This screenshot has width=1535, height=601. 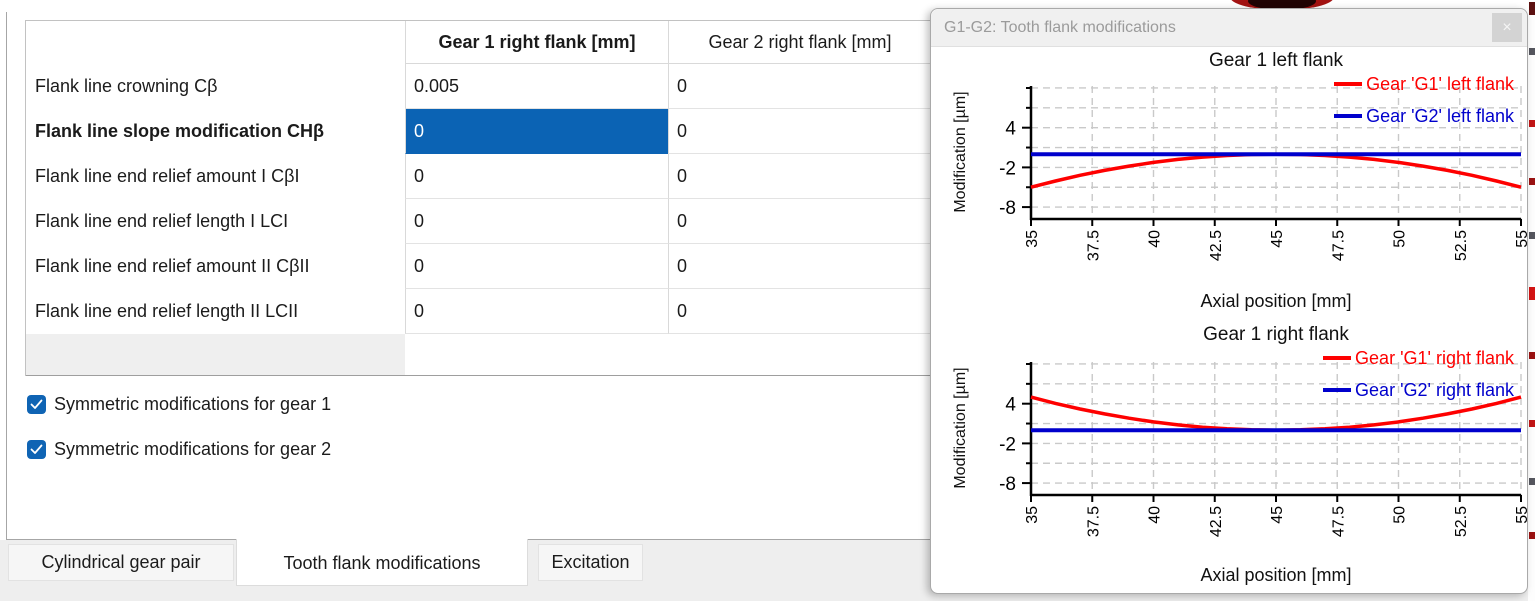 What do you see at coordinates (215, 131) in the screenshot?
I see `row-label: Flank line slope modification CHβ` at bounding box center [215, 131].